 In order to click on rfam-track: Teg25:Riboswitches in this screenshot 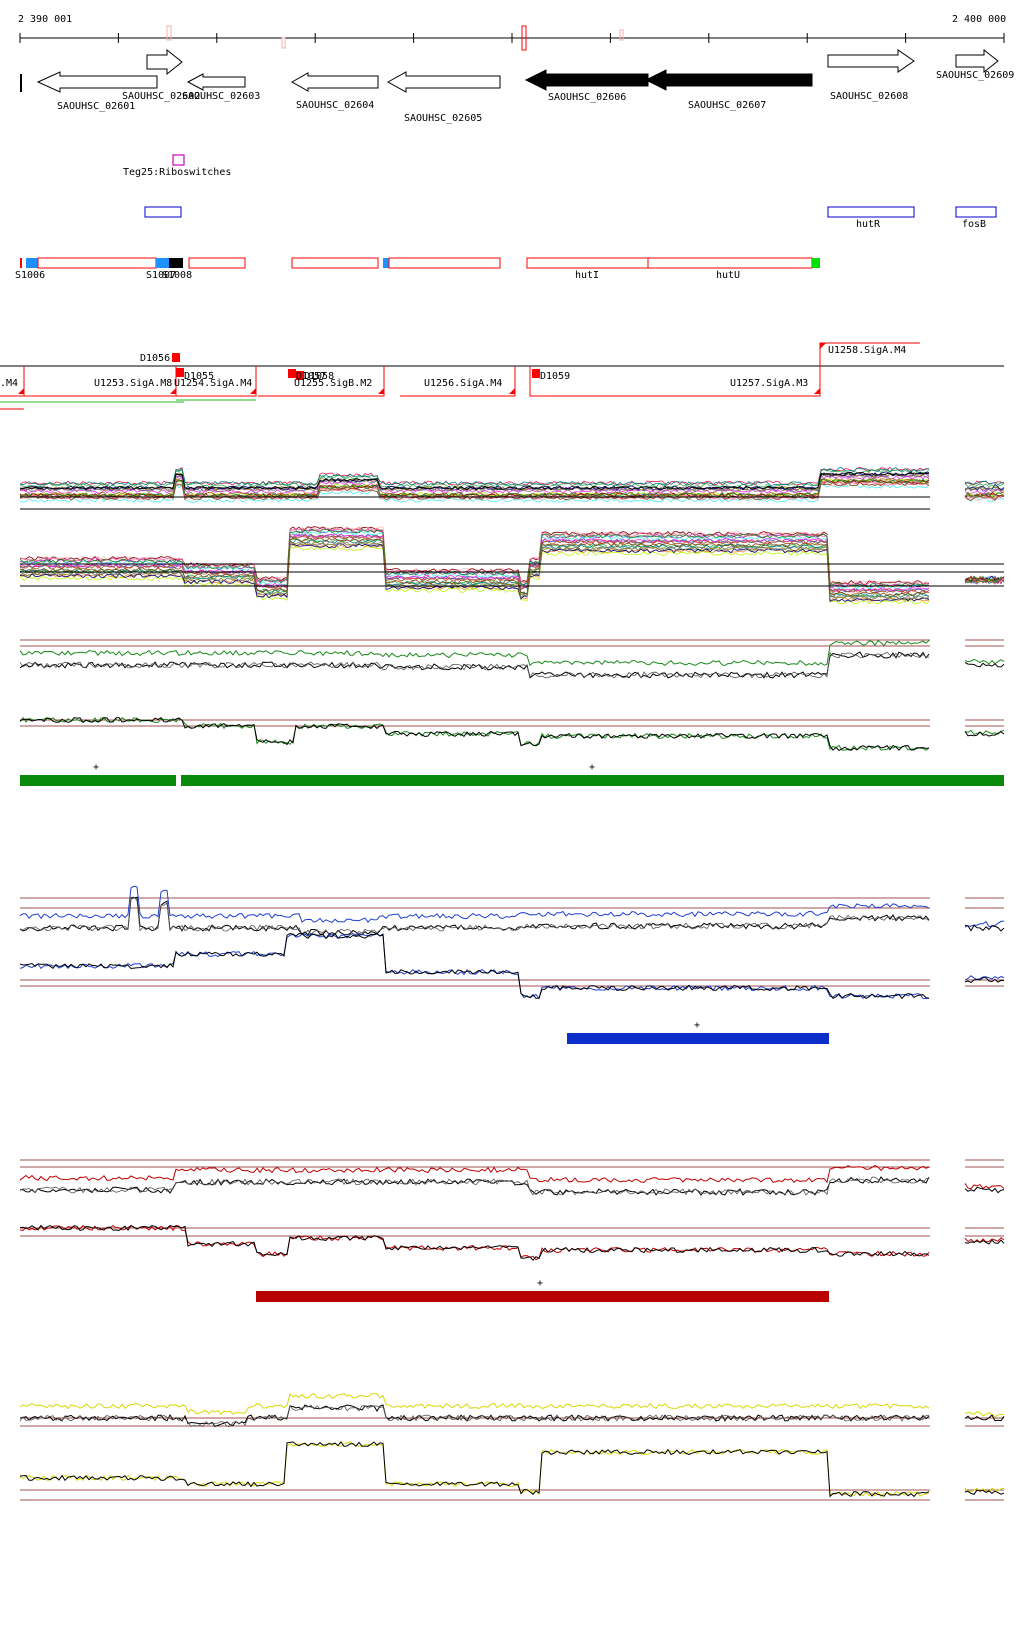, I will do `click(177, 166)`.